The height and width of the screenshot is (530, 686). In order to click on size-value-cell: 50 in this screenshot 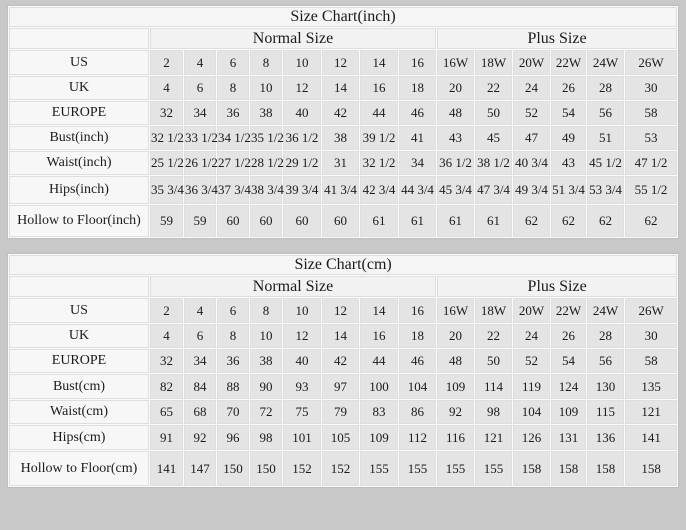, I will do `click(493, 361)`.